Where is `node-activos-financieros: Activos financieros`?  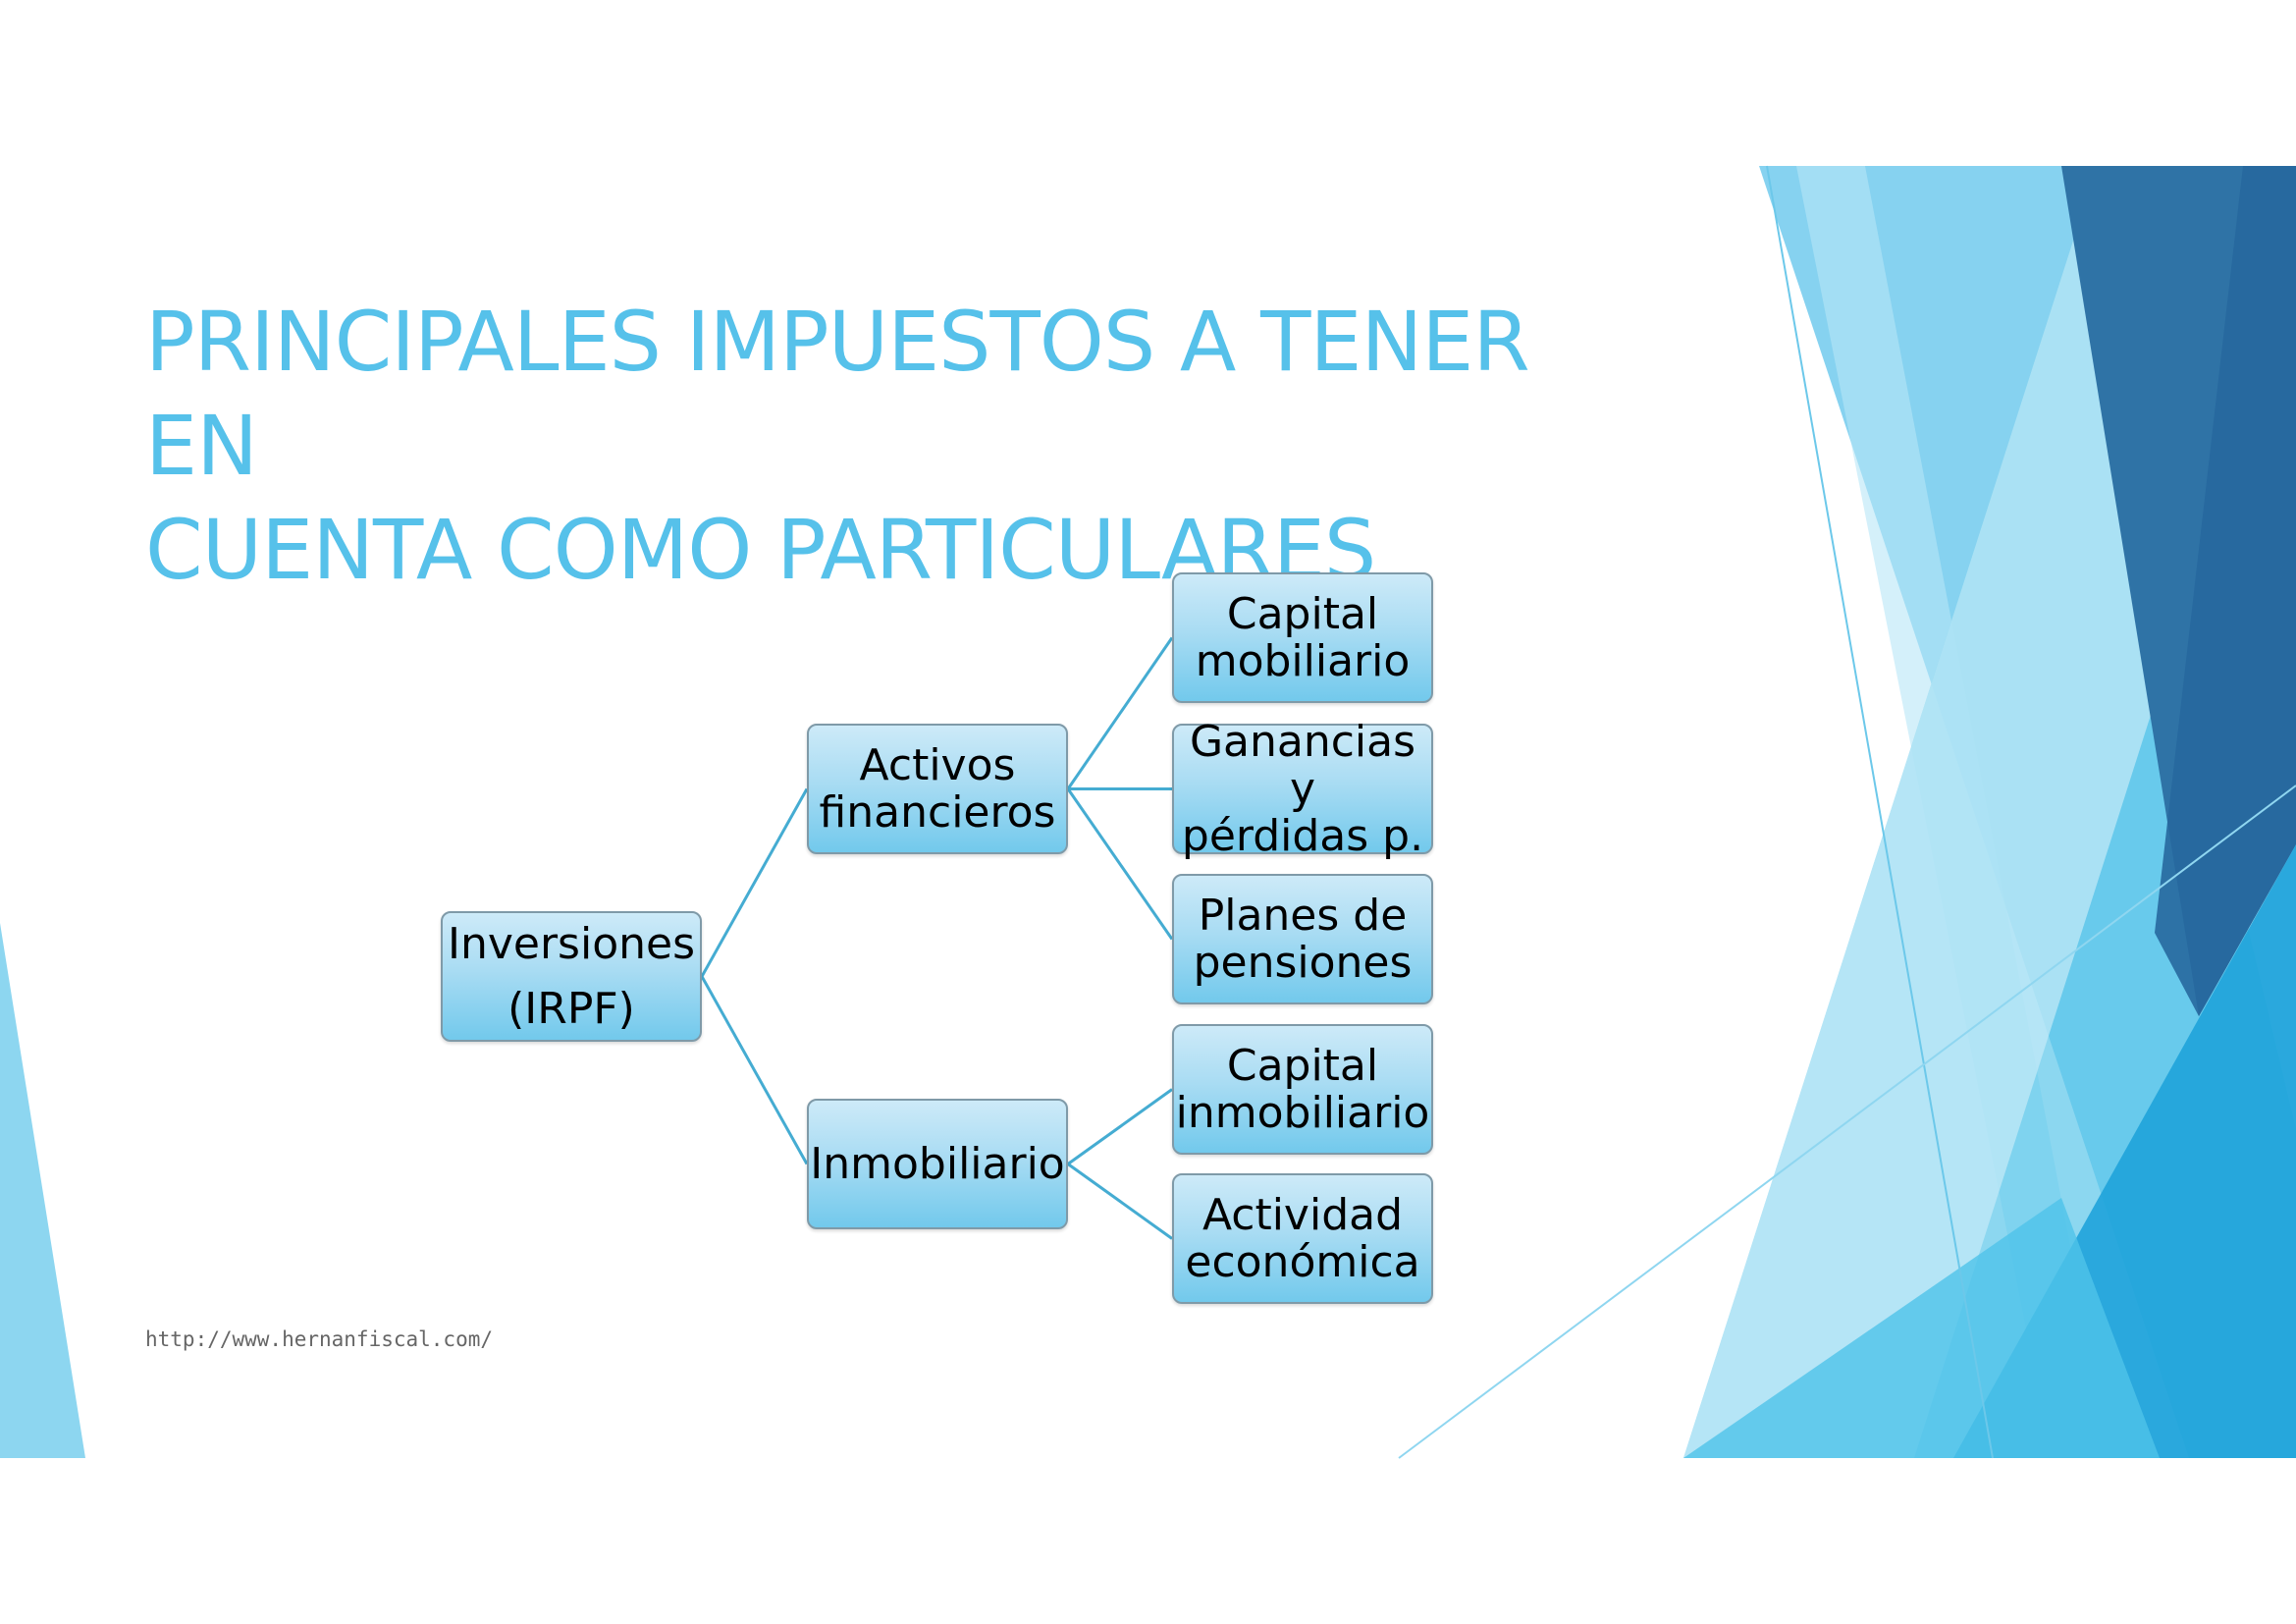 node-activos-financieros: Activos financieros is located at coordinates (937, 789).